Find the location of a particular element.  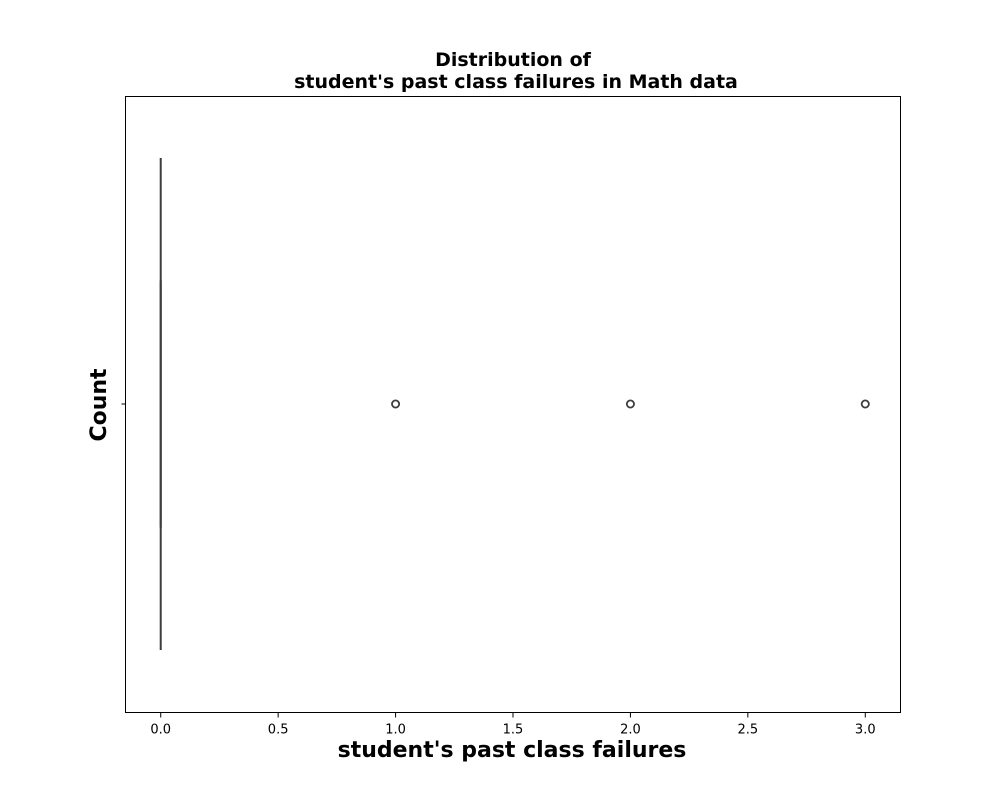

x-tick-label: 2.0 is located at coordinates (630, 730).